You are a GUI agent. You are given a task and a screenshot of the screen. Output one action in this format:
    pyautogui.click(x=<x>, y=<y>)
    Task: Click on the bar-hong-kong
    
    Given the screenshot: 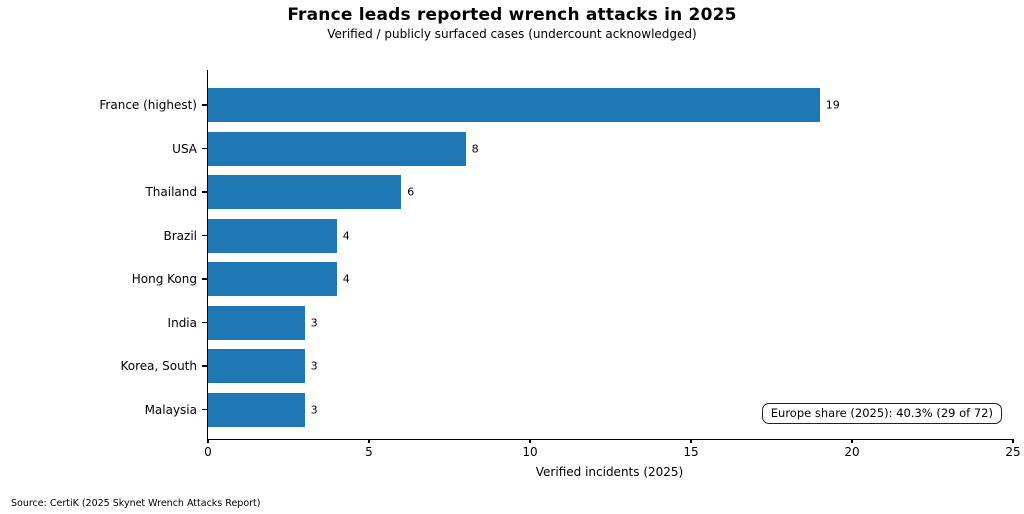 What is the action you would take?
    pyautogui.click(x=272, y=279)
    